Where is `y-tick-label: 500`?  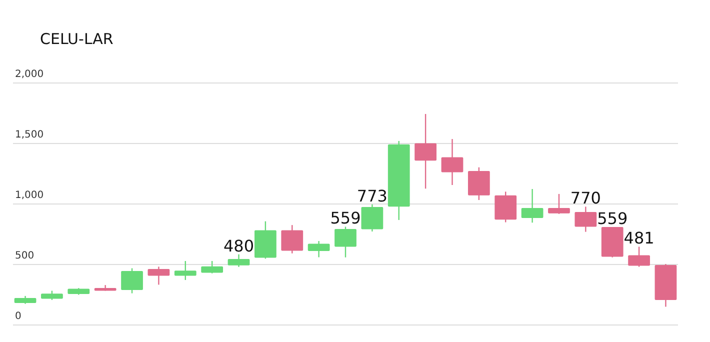
y-tick-label: 500 is located at coordinates (24, 256).